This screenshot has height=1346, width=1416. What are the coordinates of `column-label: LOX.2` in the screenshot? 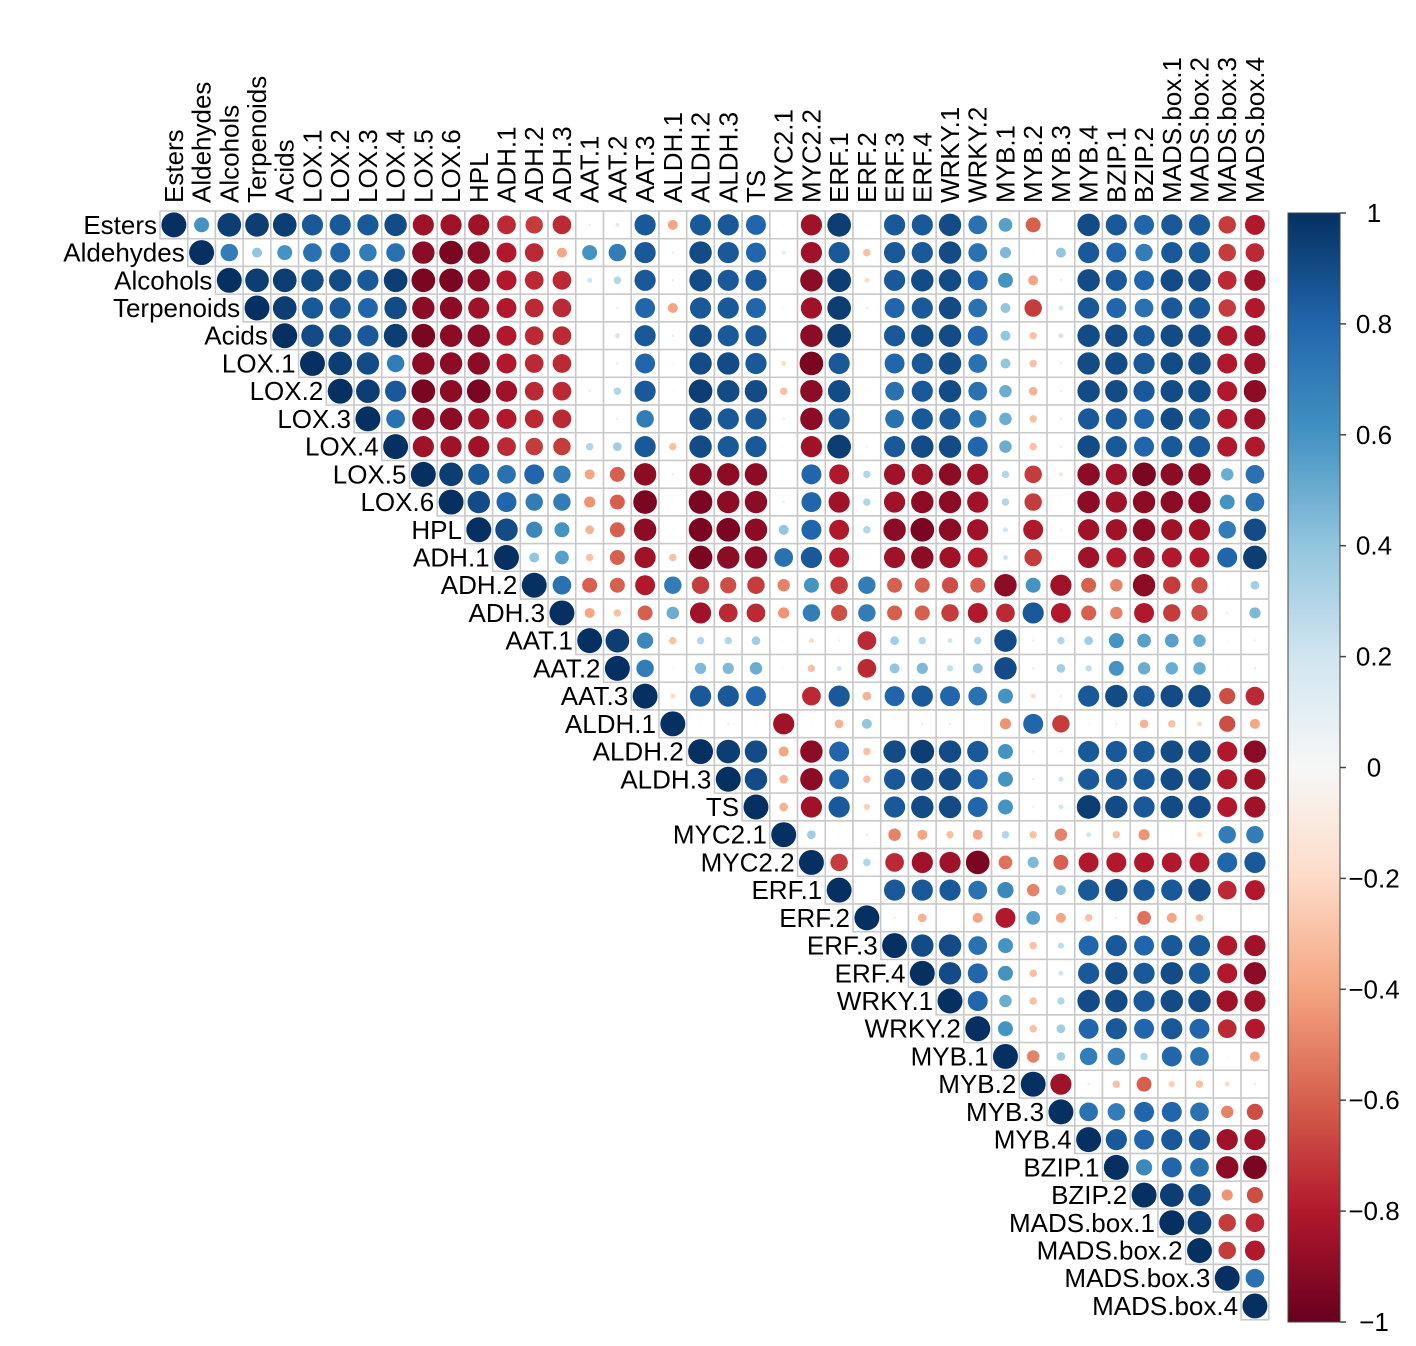 It's located at (340, 166).